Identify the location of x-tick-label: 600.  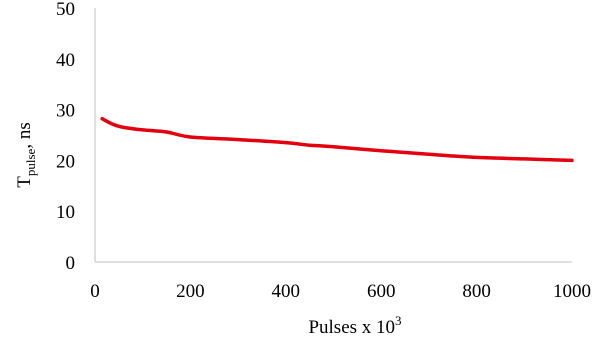
(381, 291).